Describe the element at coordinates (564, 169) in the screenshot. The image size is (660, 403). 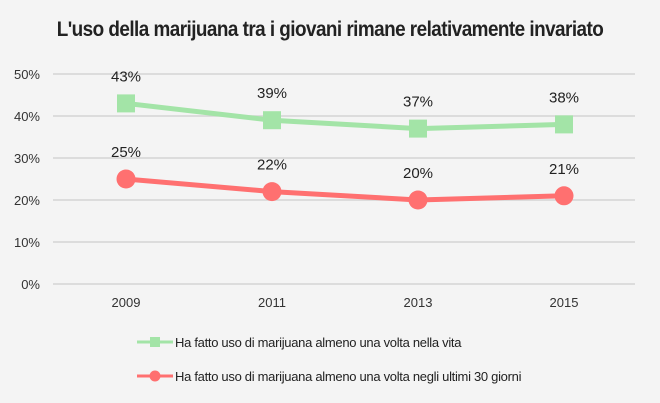
I see `data-label: 21%` at that location.